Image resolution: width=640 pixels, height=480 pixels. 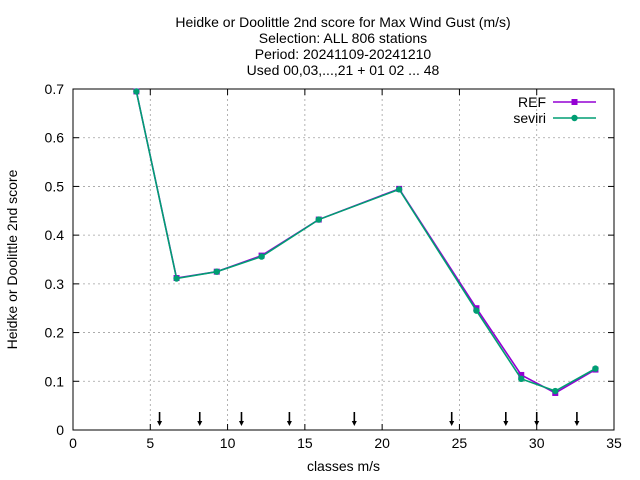 I want to click on y-axis-label: Heidke or Doolittle 2nd score, so click(x=12, y=259).